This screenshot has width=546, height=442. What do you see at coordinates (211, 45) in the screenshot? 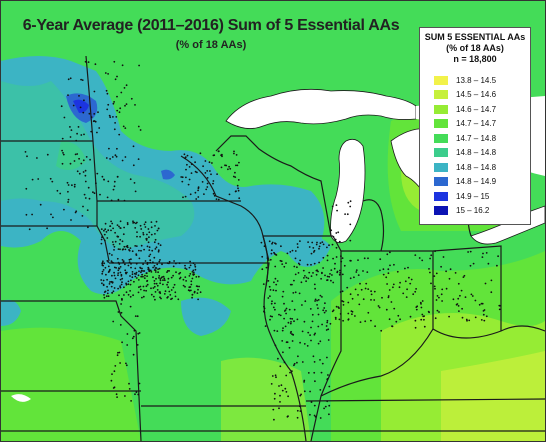
I see `map-subtitle: (% of 18 AAs)` at bounding box center [211, 45].